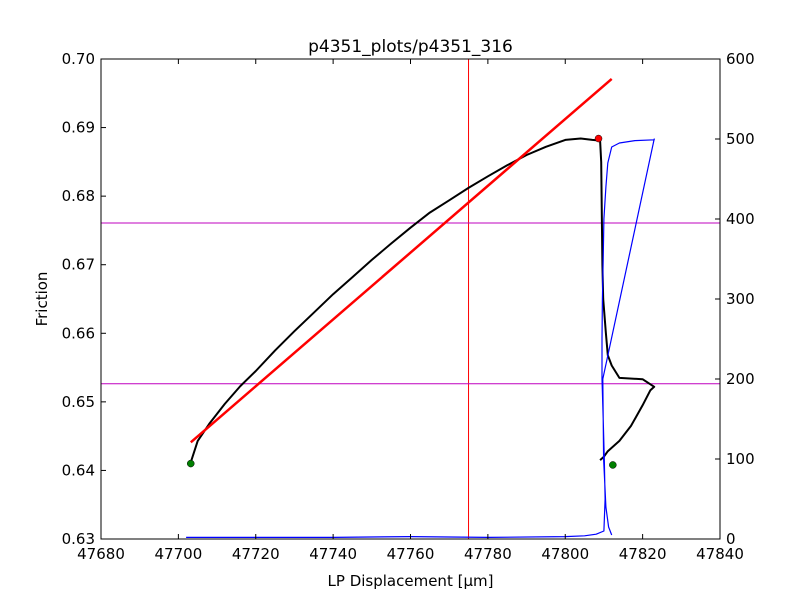 The image size is (800, 600). I want to click on marker-end, so click(613, 465).